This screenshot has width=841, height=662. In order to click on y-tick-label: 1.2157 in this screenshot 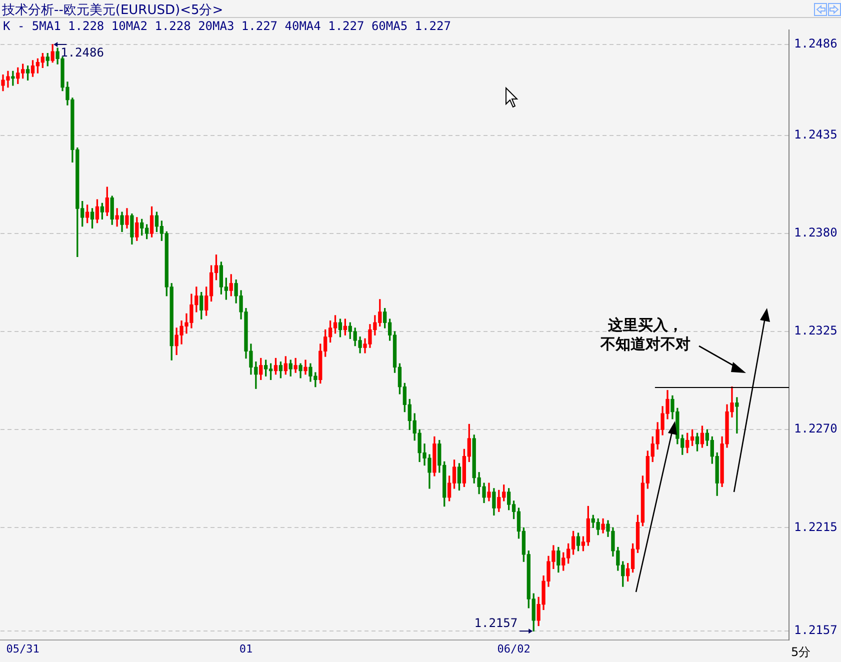, I will do `click(816, 630)`.